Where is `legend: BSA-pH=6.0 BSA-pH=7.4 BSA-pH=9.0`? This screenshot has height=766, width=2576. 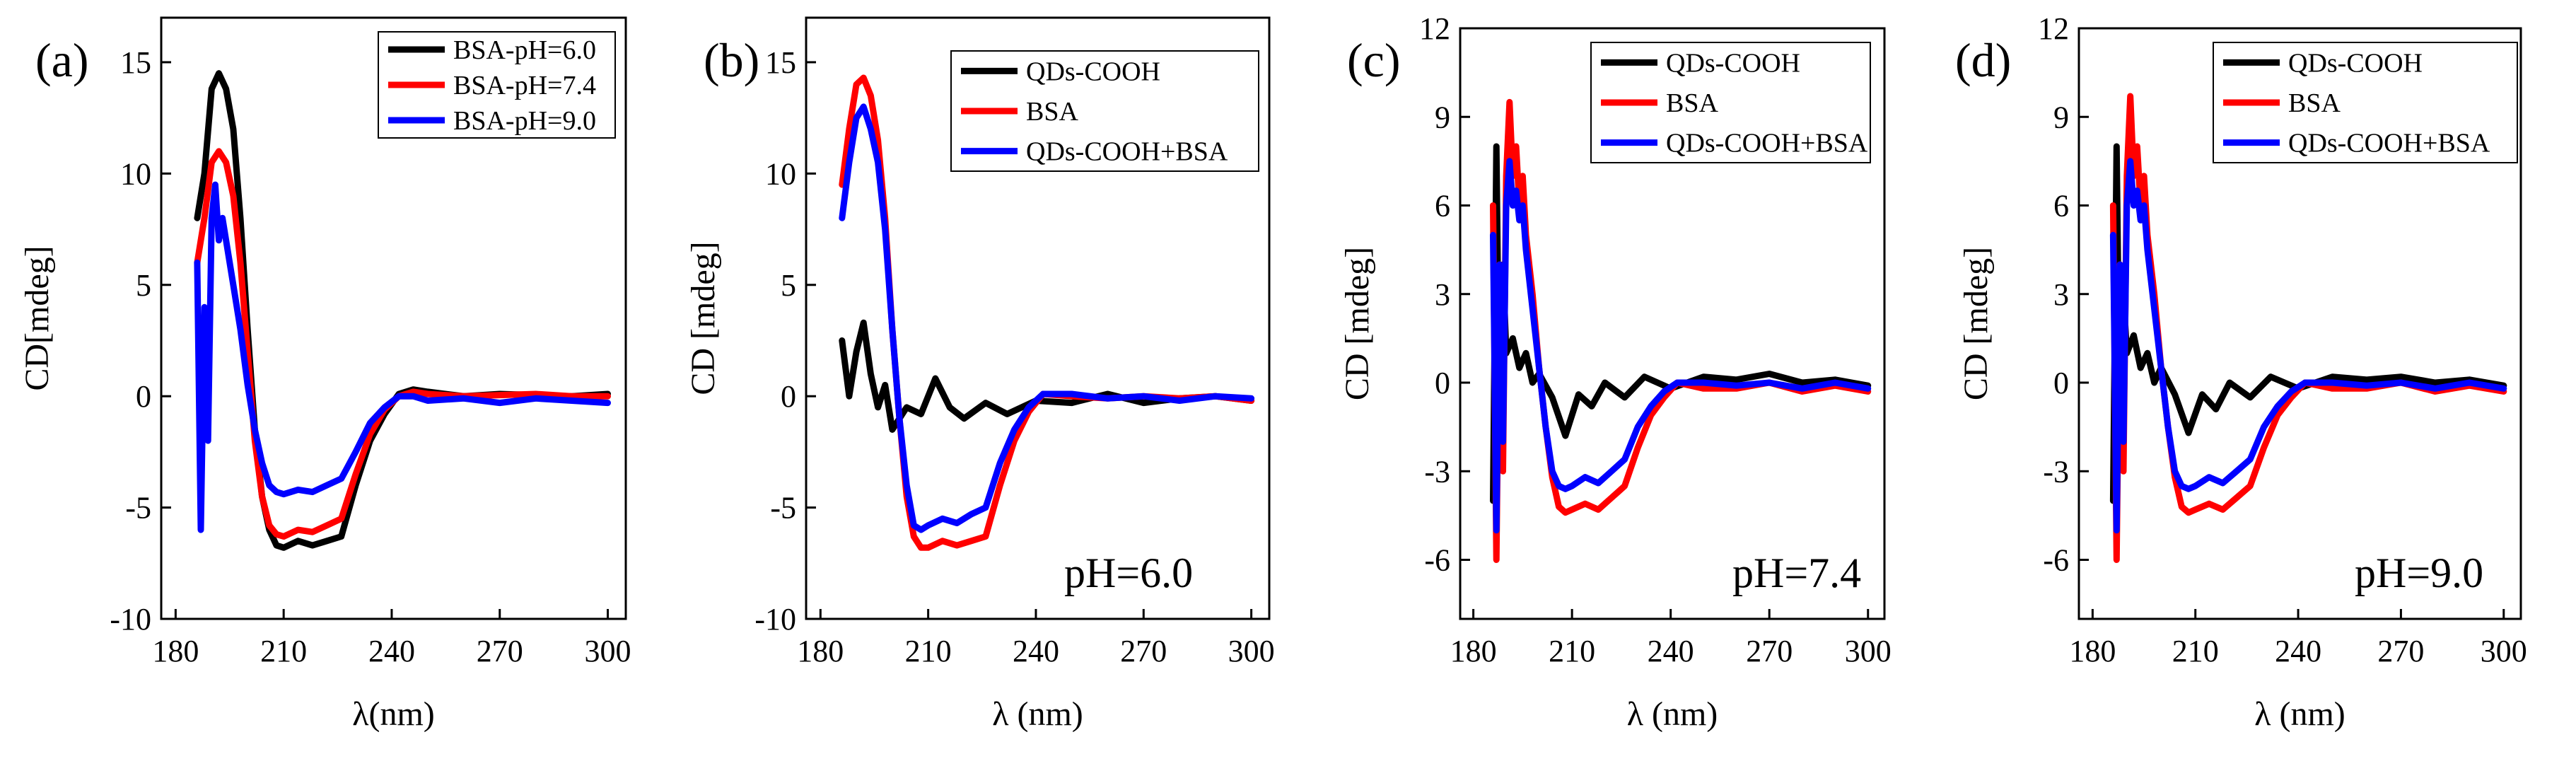 legend: BSA-pH=6.0 BSA-pH=7.4 BSA-pH=9.0 is located at coordinates (497, 85).